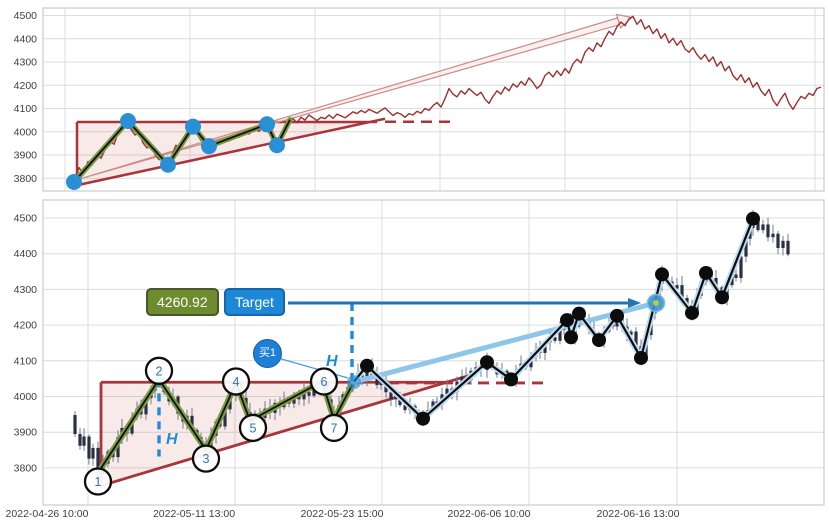 The width and height of the screenshot is (829, 520). Describe the element at coordinates (489, 514) in the screenshot. I see `svg-text: 2022-06-06 10:00` at that location.